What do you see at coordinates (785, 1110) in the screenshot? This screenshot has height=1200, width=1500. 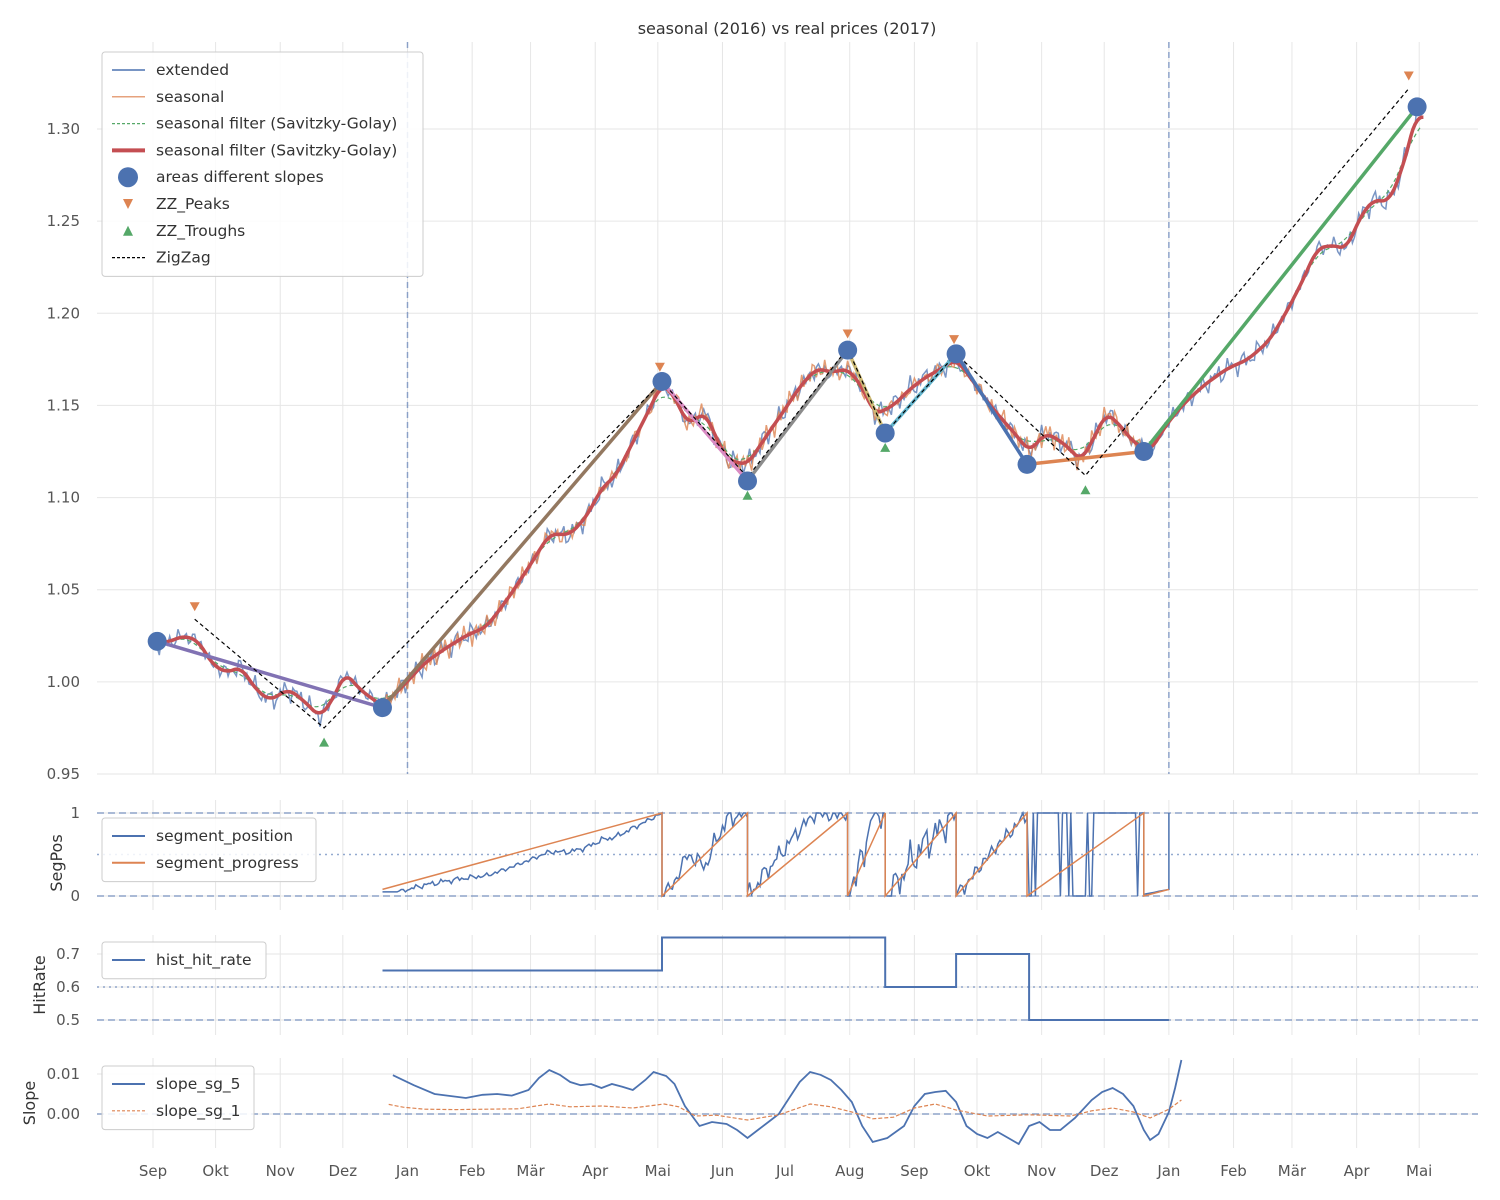 I see `slope-sg1-line` at bounding box center [785, 1110].